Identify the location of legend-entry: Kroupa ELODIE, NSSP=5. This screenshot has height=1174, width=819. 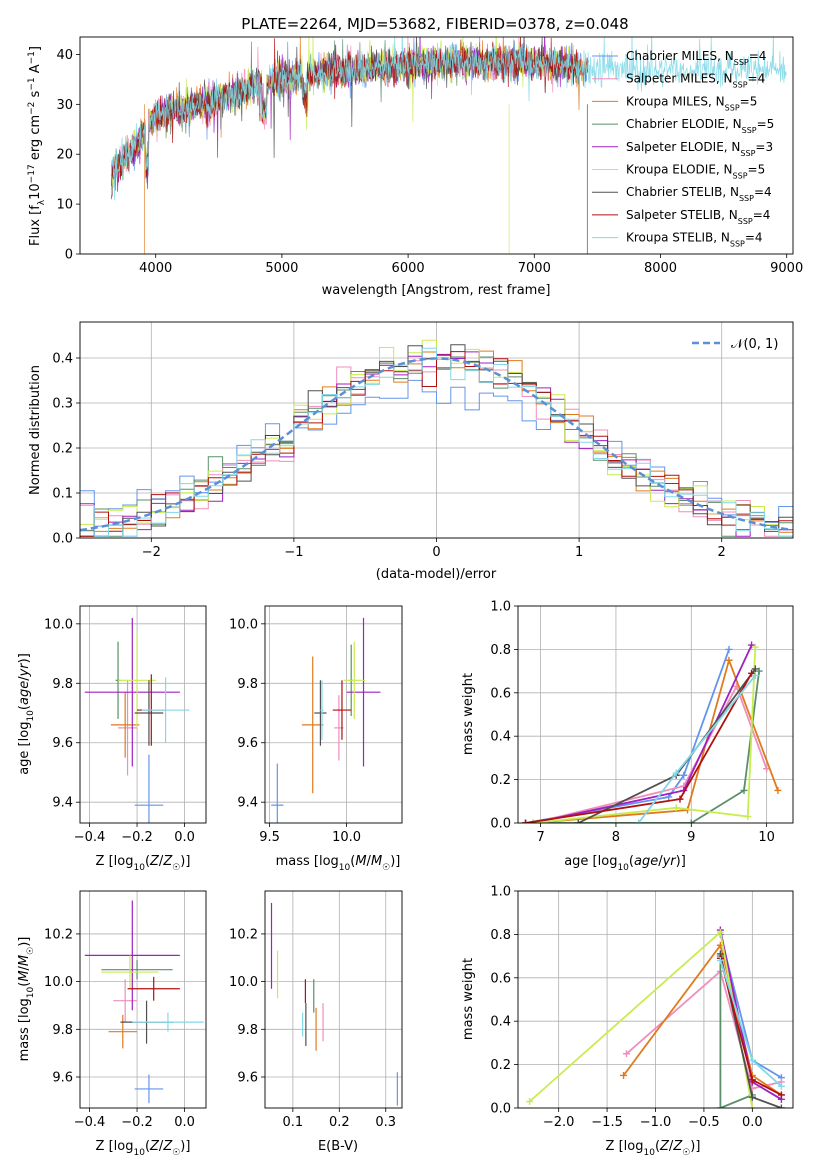
(695, 172).